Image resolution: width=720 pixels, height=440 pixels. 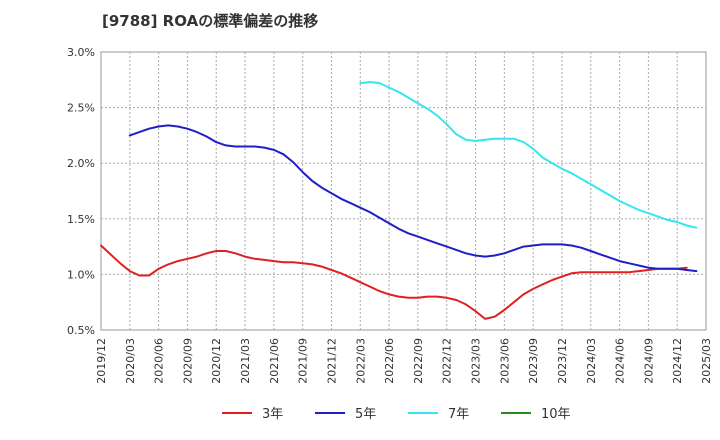 I want to click on legend-label-0: 3年, so click(x=272, y=414).